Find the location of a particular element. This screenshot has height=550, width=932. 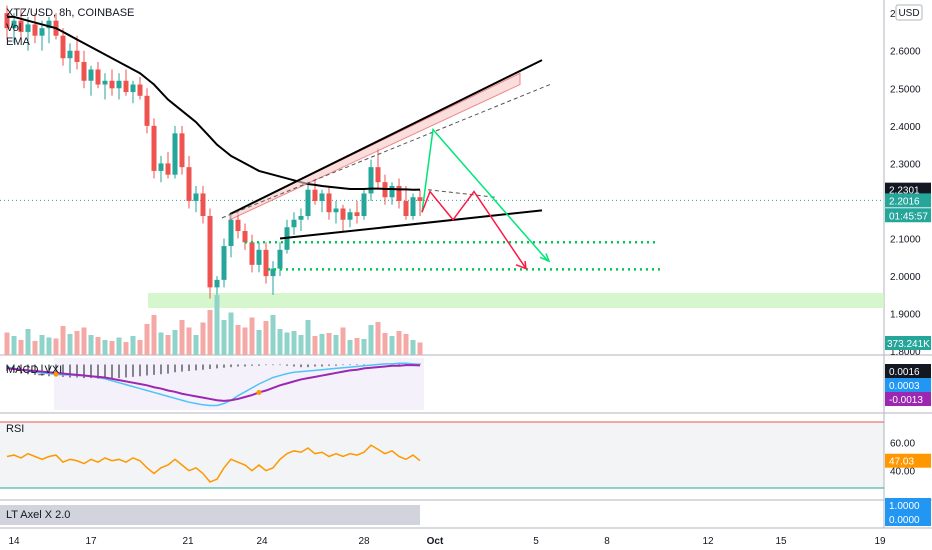

time-tick-label: 8 is located at coordinates (607, 541).